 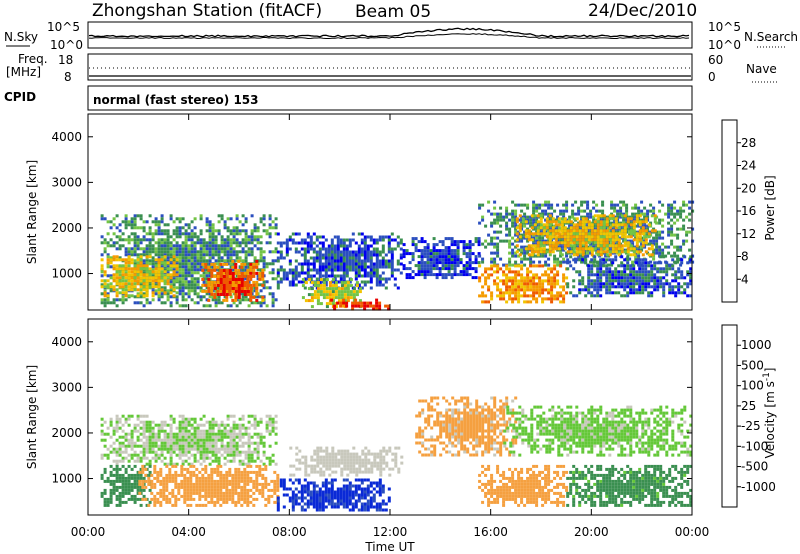 I want to click on nsearch-tick-low: 10^0, so click(x=724, y=45).